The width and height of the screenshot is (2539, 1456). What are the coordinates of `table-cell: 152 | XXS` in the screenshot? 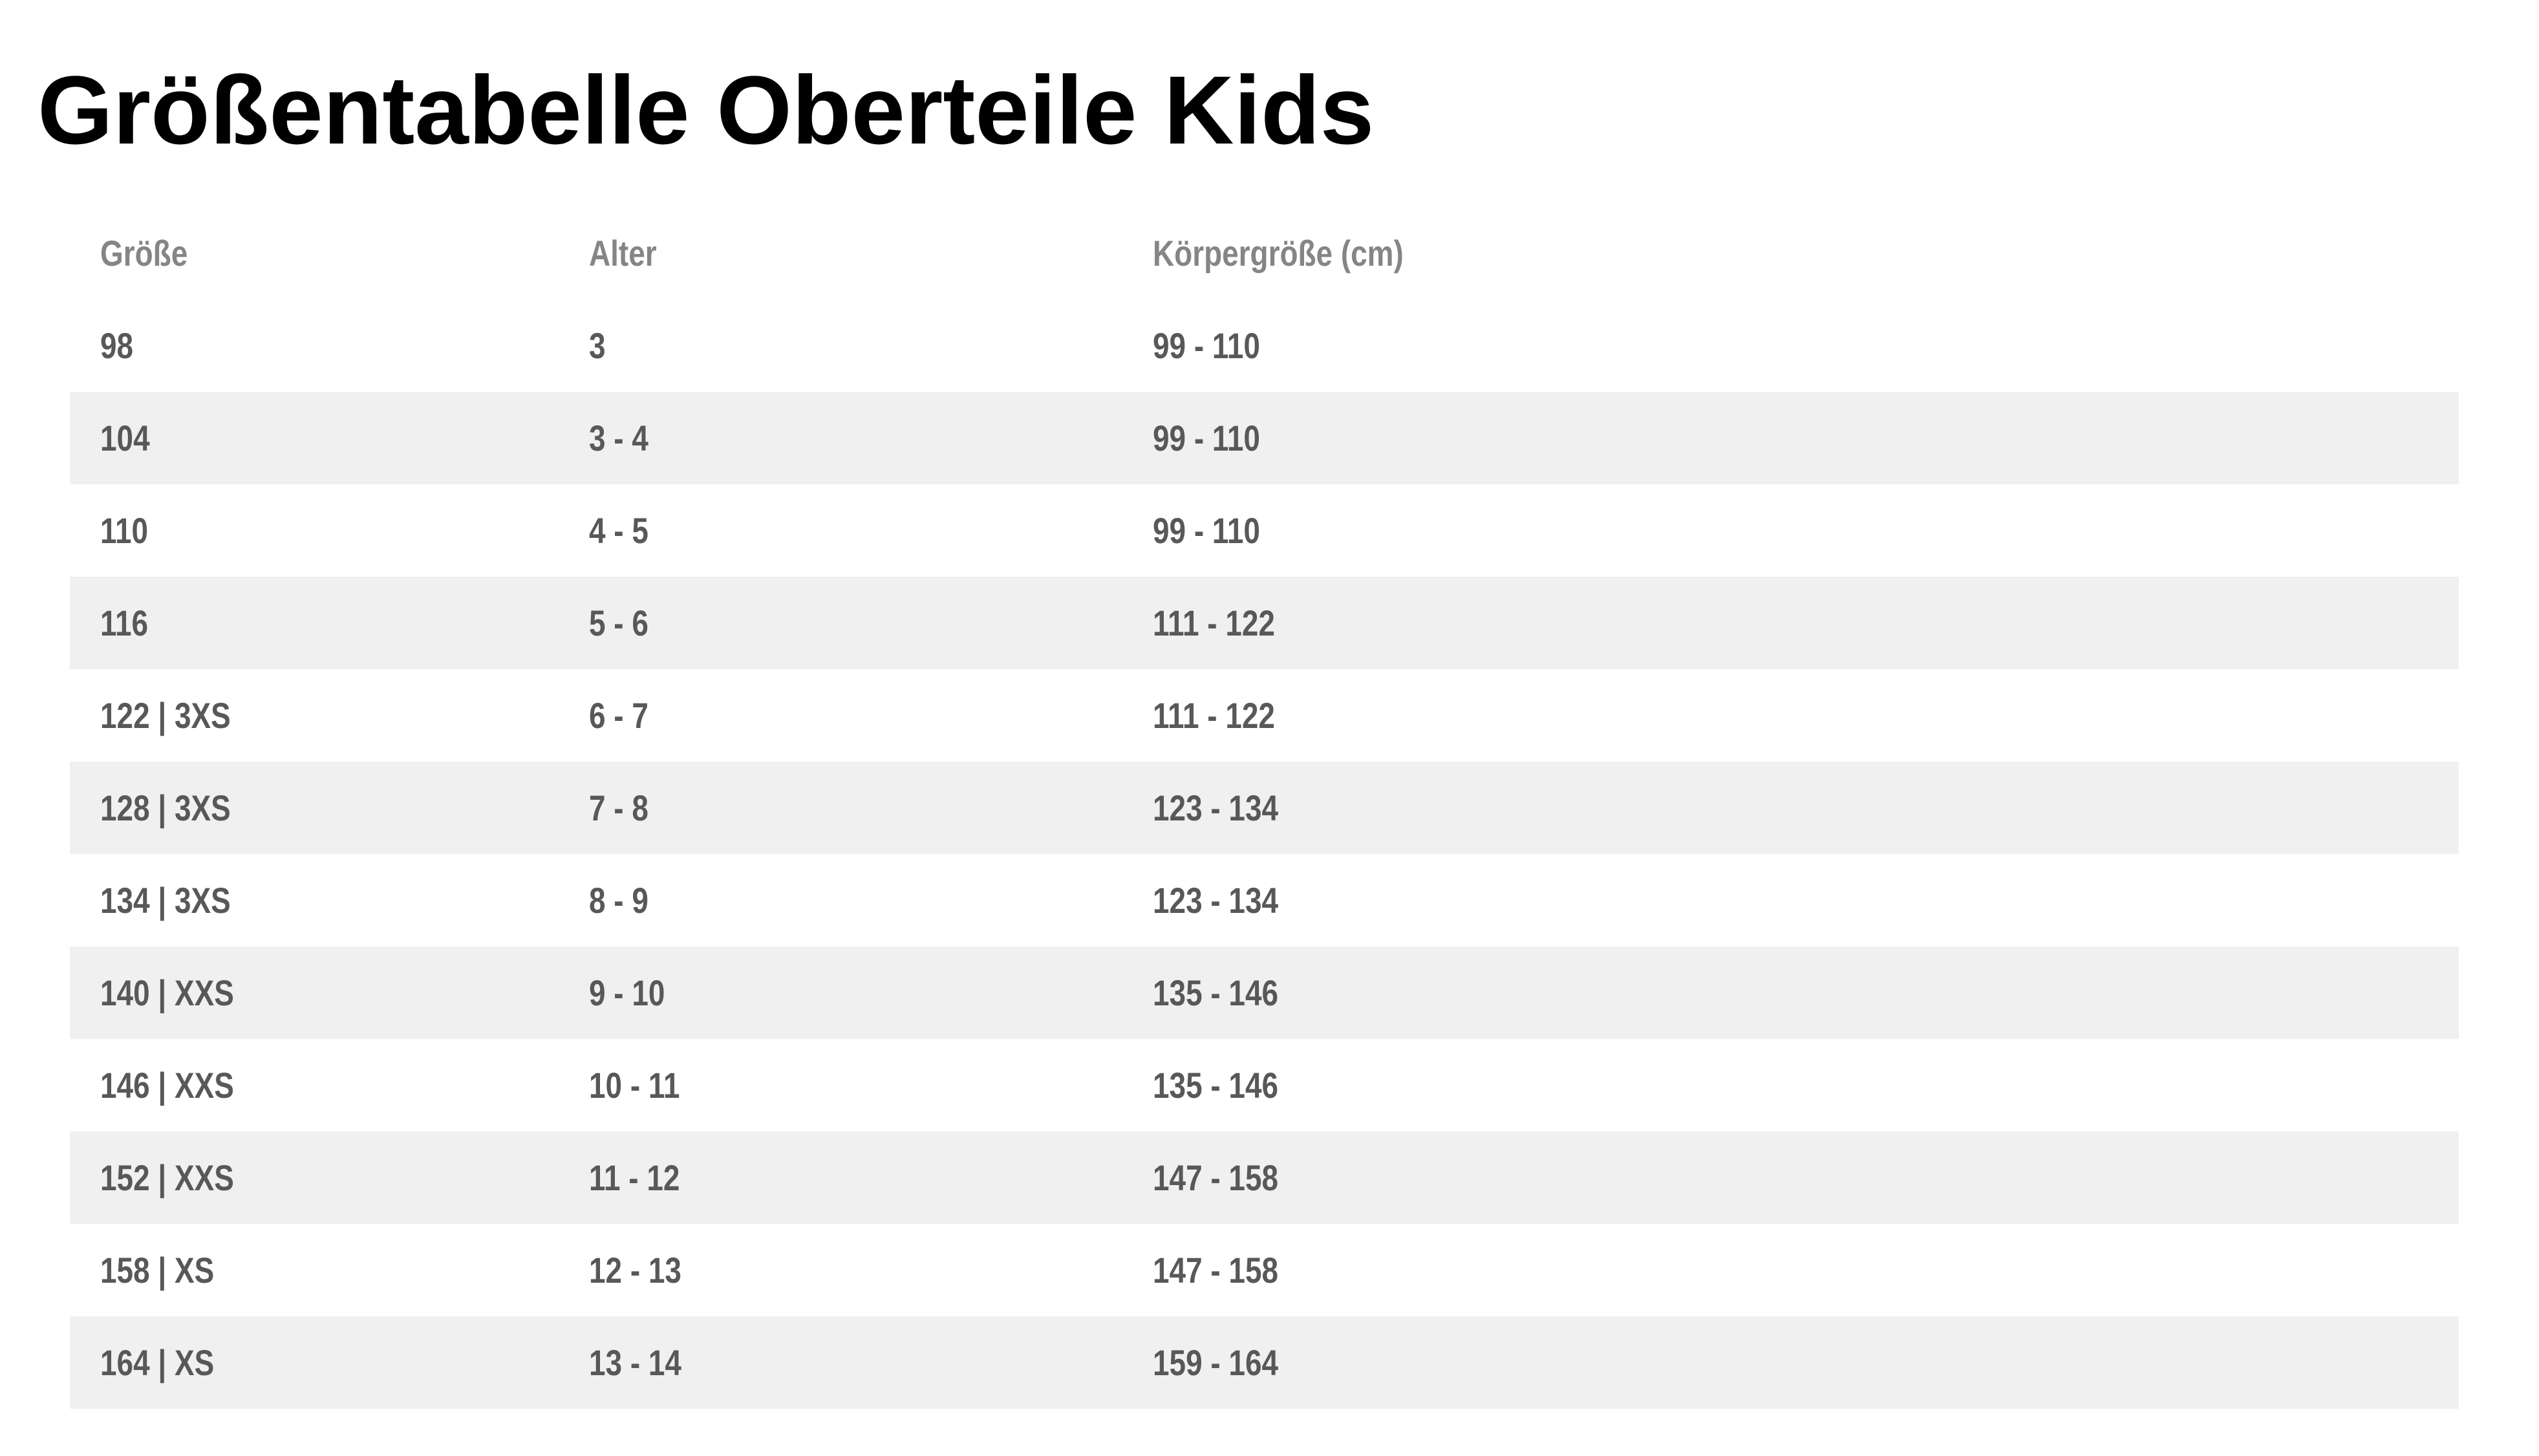 It's located at (167, 1177).